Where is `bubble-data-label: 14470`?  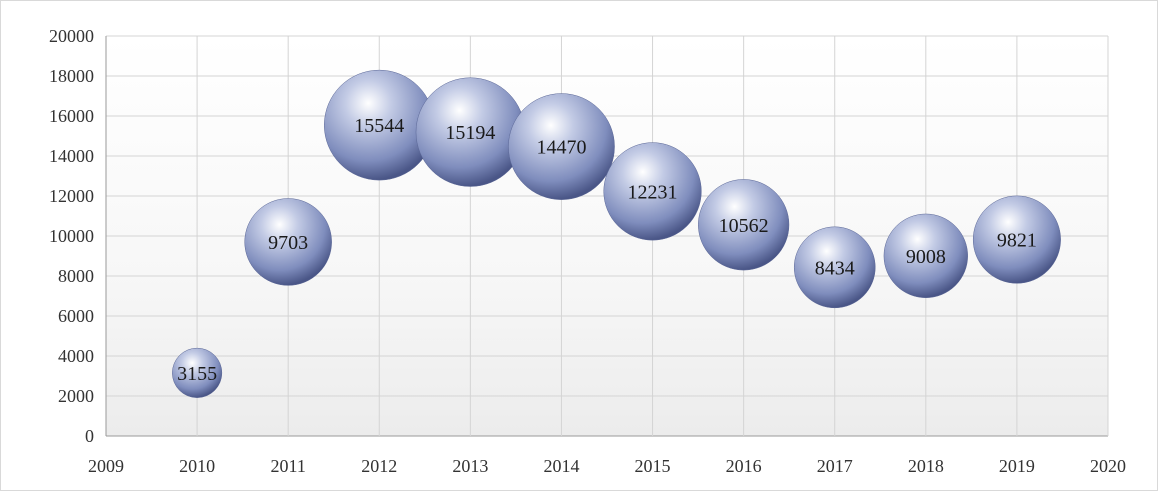 bubble-data-label: 14470 is located at coordinates (561, 148).